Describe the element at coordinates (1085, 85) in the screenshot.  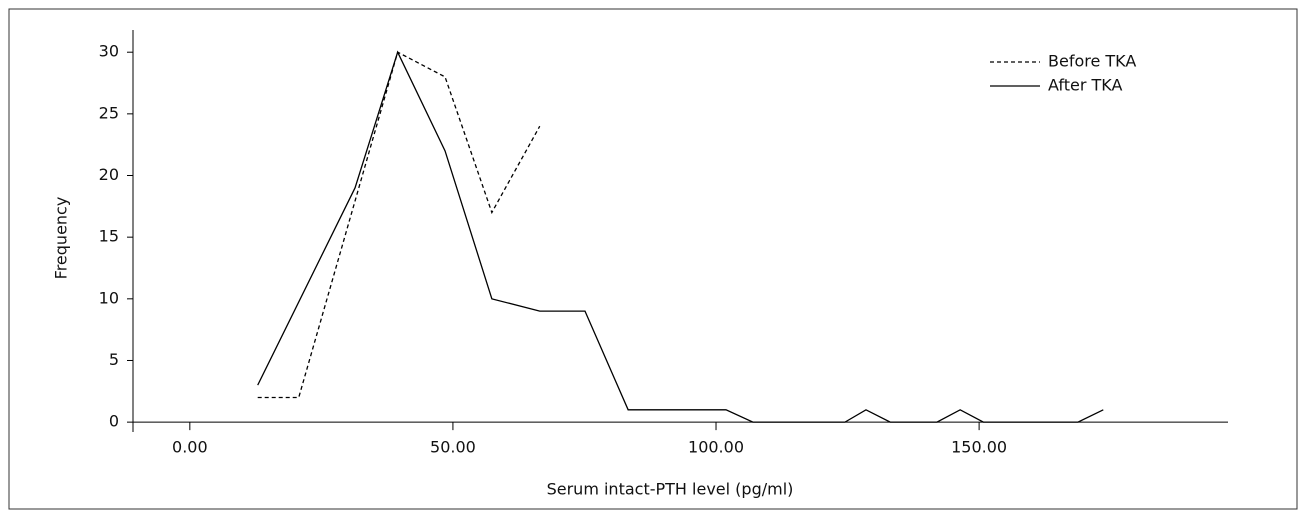
I see `legend-label: After TKA` at that location.